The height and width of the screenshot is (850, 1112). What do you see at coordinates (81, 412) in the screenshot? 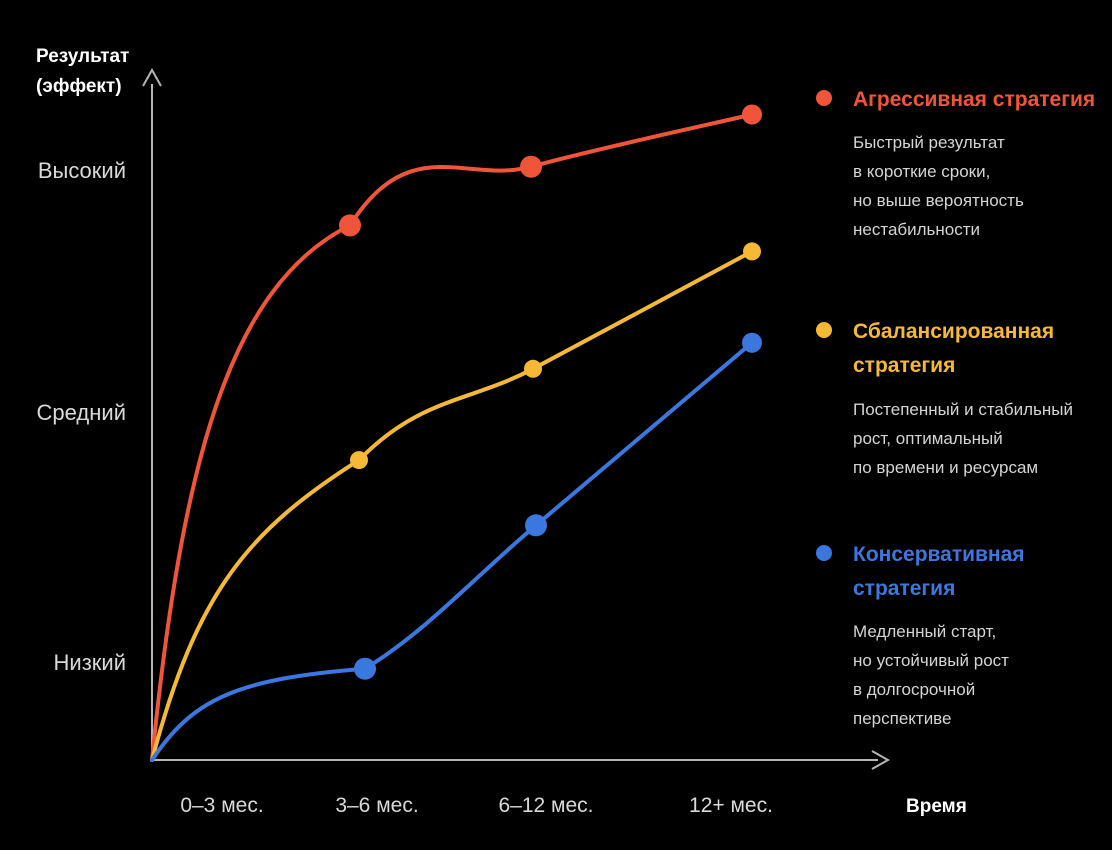
I see `y-tick-label-medium: Средний` at bounding box center [81, 412].